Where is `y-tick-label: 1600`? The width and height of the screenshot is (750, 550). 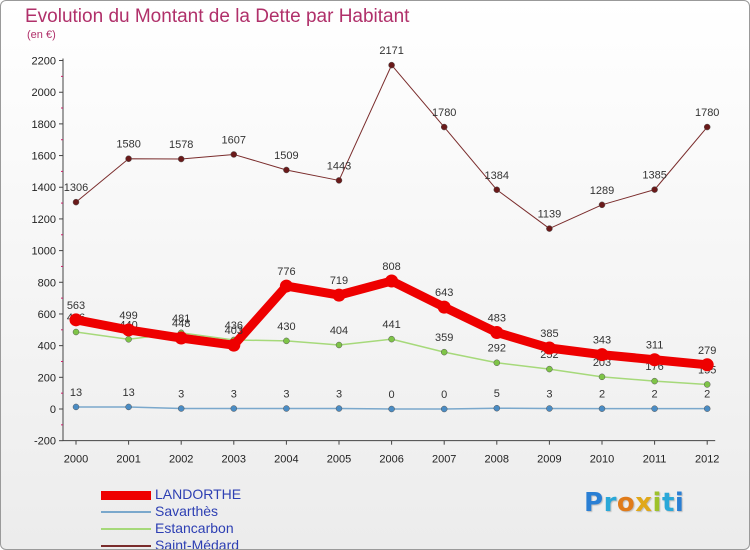
y-tick-label: 1600 is located at coordinates (44, 157).